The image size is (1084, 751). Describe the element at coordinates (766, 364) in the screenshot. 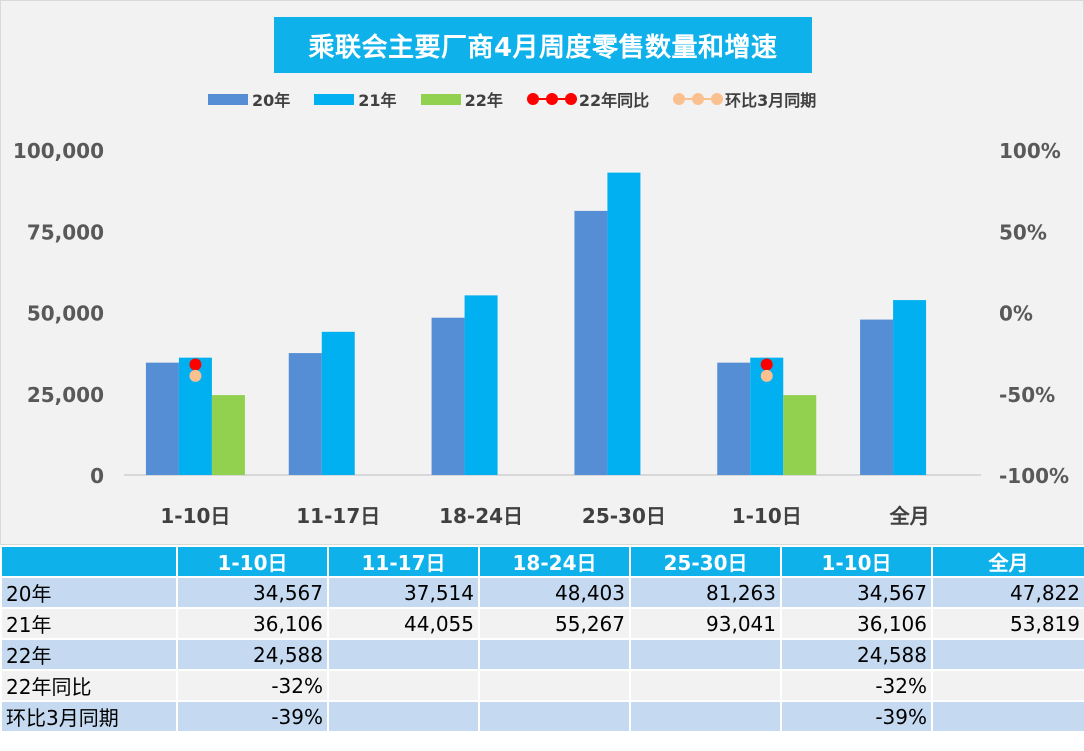

I see `point-22年同比-4` at that location.